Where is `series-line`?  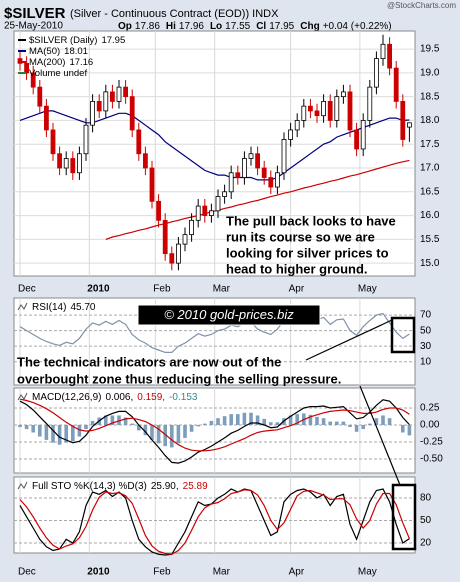
series-line is located at coordinates (214, 425).